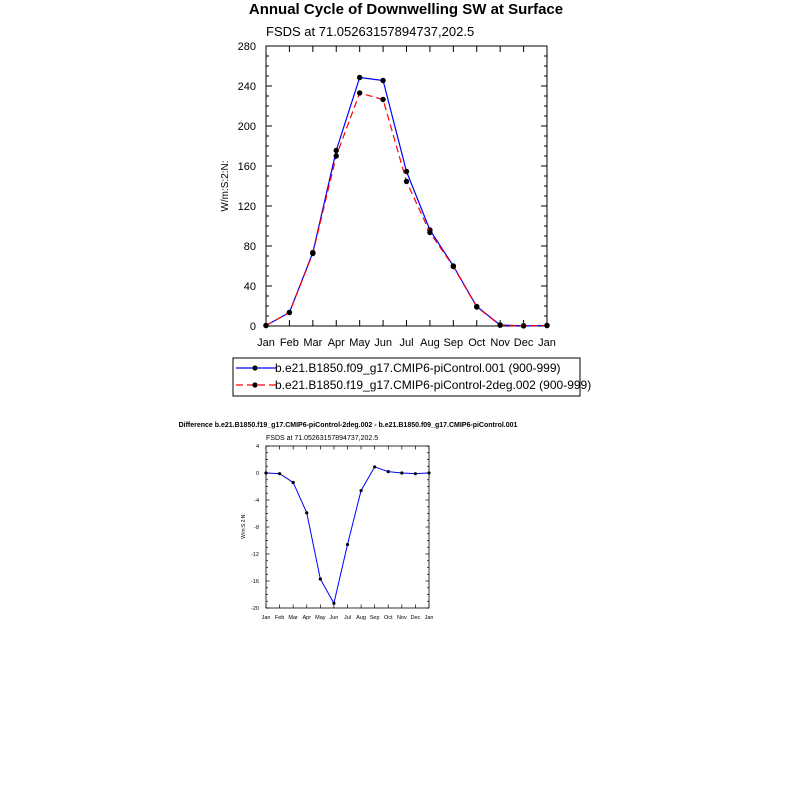  Describe the element at coordinates (247, 167) in the screenshot. I see `y-tick-label: 160` at that location.